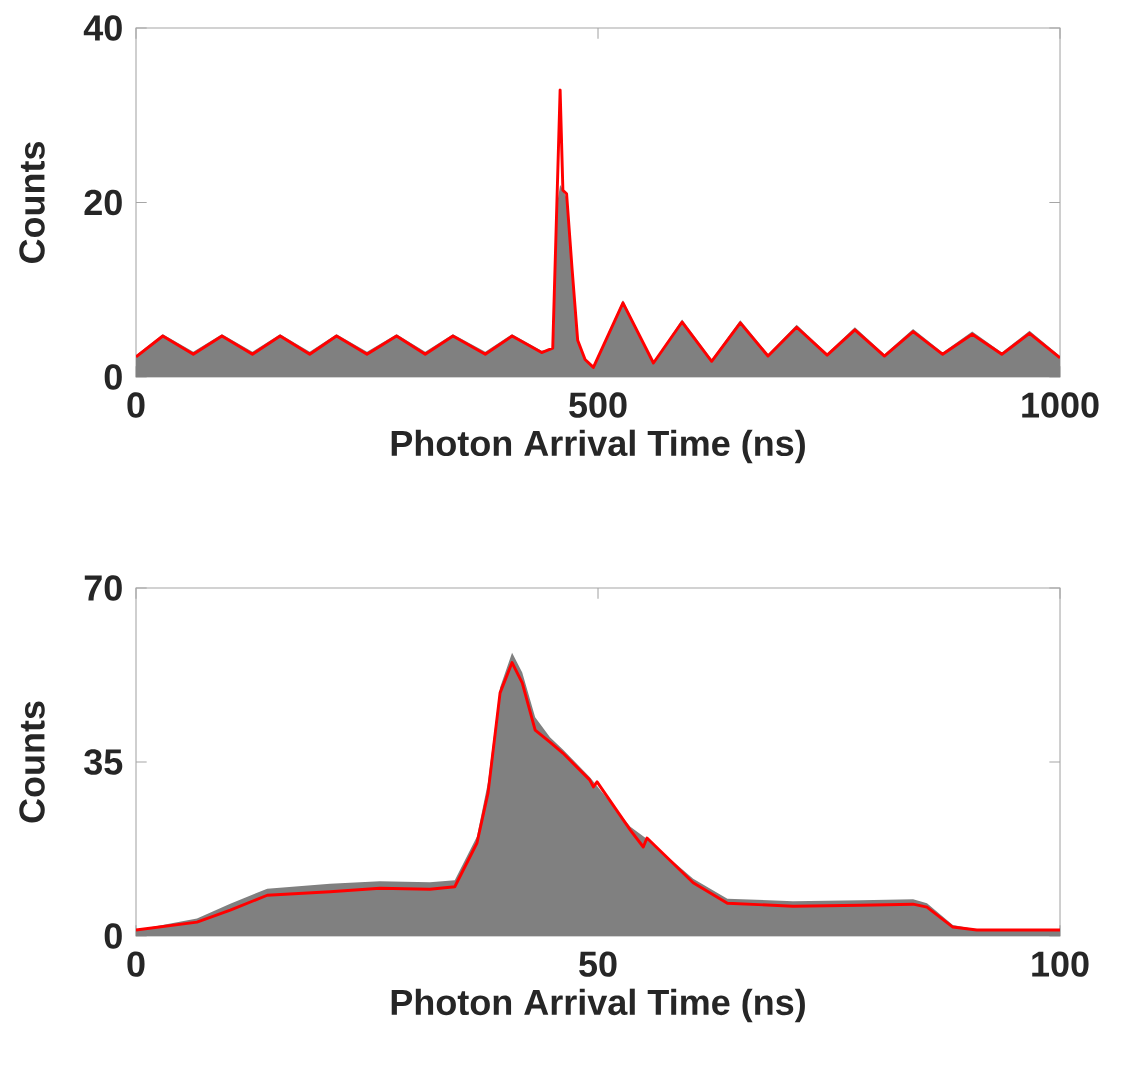 This screenshot has width=1123, height=1074. Describe the element at coordinates (103, 762) in the screenshot. I see `y-tick-label: 35` at that location.